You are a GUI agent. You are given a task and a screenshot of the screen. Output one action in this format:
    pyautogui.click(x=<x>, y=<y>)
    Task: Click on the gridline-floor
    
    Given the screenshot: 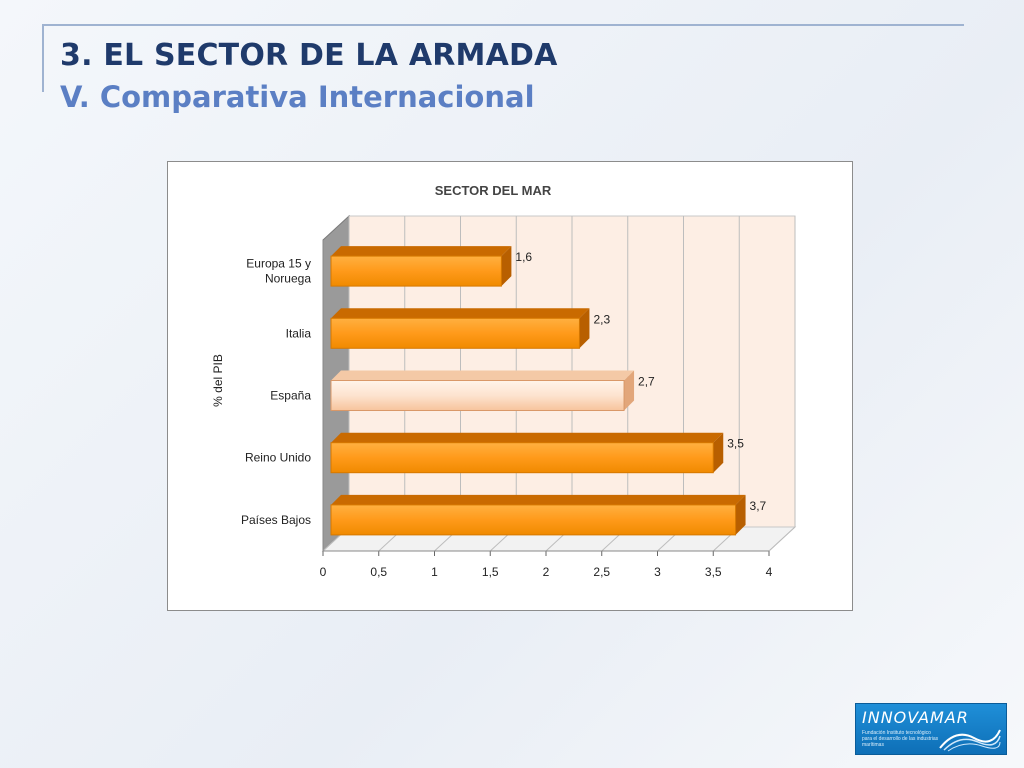 What is the action you would take?
    pyautogui.click(x=782, y=539)
    